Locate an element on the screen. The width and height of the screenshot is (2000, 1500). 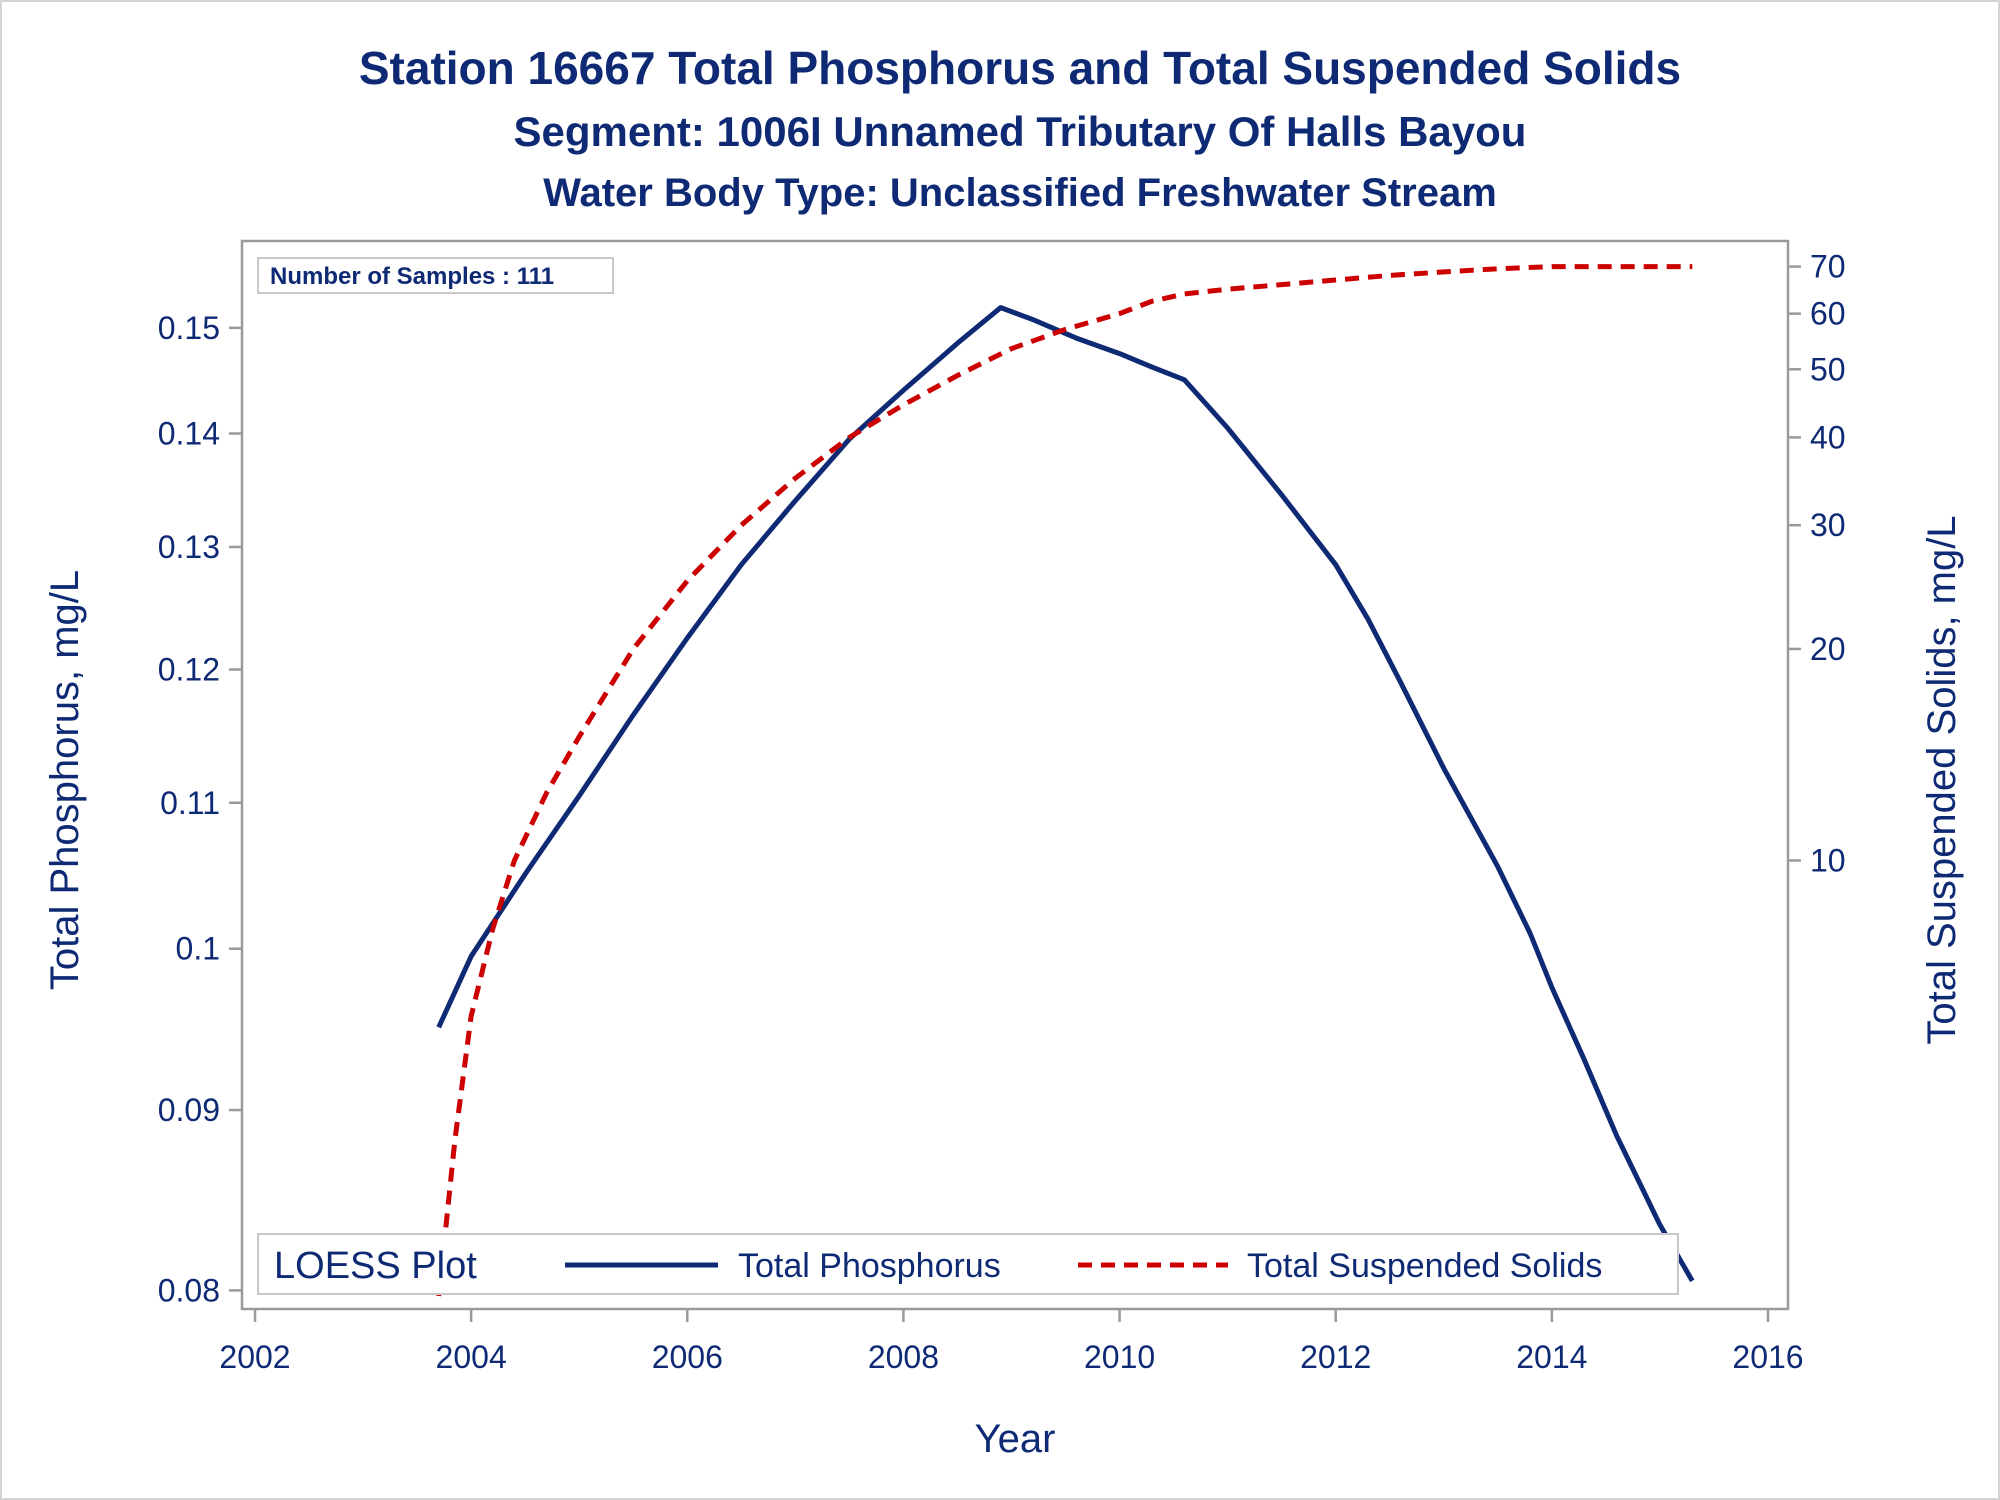
x-tick-label: 2014 is located at coordinates (1551, 1357).